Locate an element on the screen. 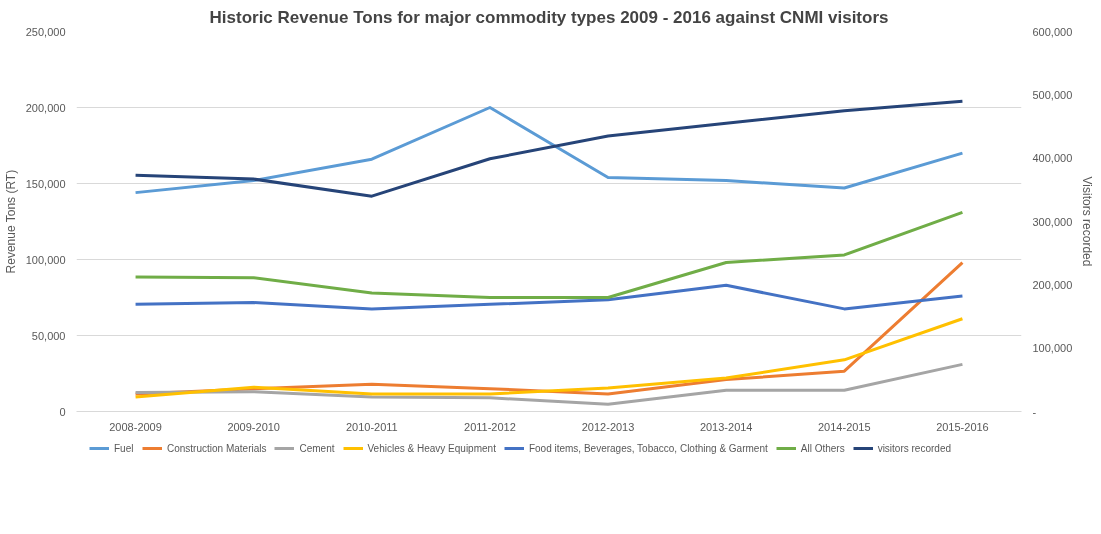 The width and height of the screenshot is (1101, 534). y2-tick-label: 100,000 is located at coordinates (1052, 348).